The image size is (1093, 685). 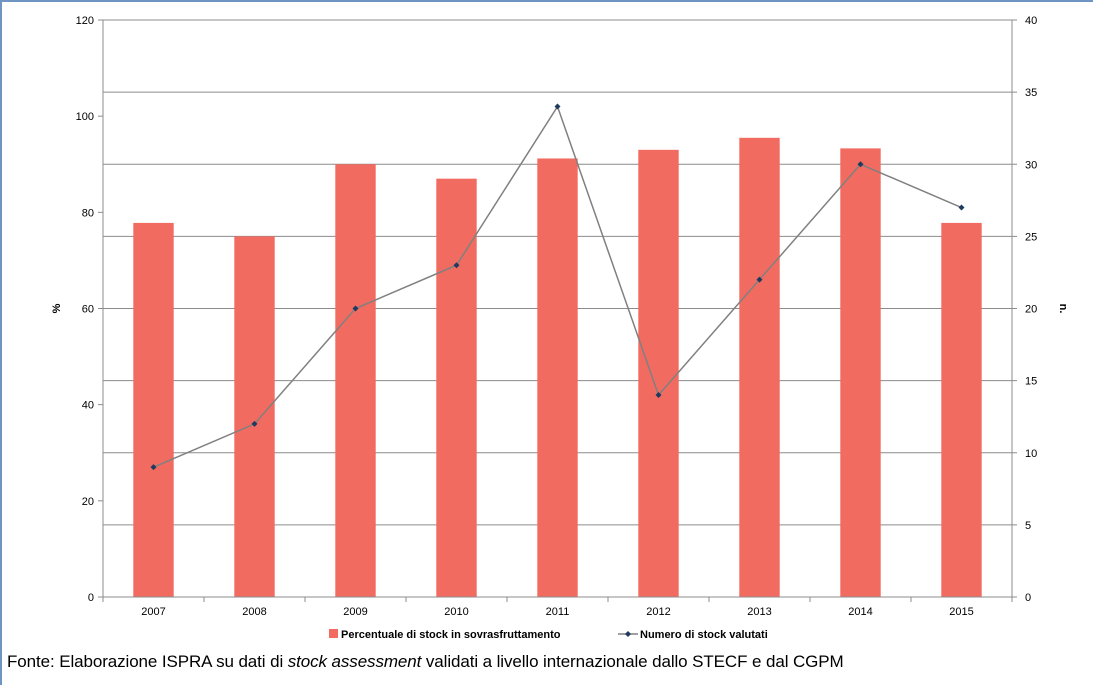 What do you see at coordinates (1031, 382) in the screenshot?
I see `y-right-tick-label: 15` at bounding box center [1031, 382].